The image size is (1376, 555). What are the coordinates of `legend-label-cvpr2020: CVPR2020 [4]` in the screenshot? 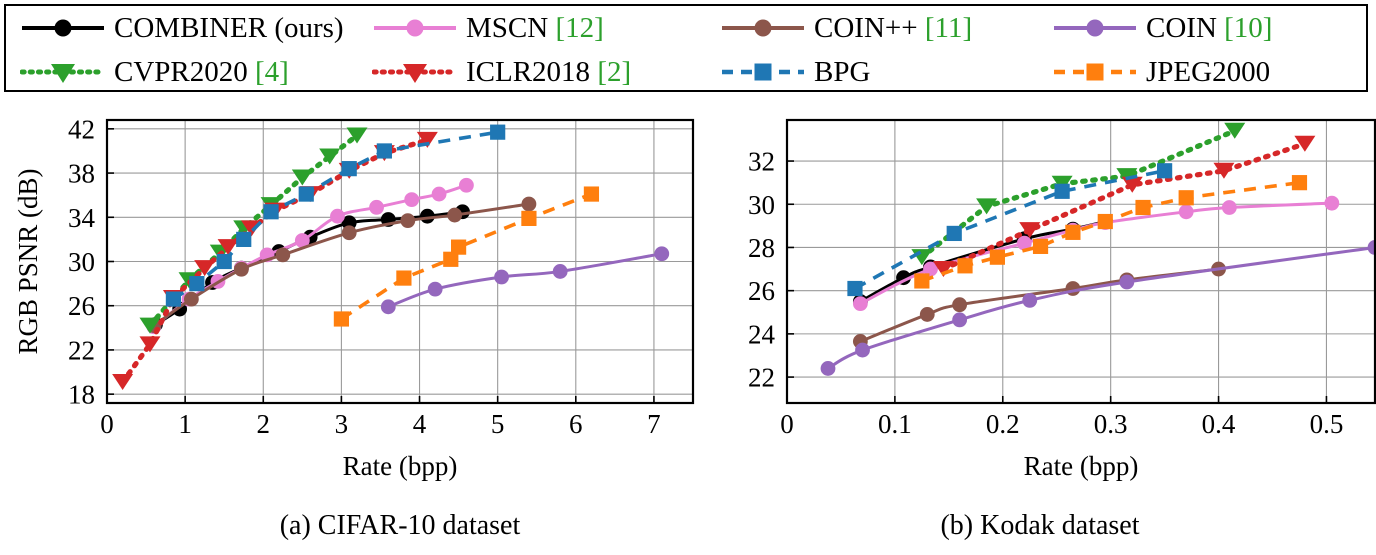 It's located at (201, 72).